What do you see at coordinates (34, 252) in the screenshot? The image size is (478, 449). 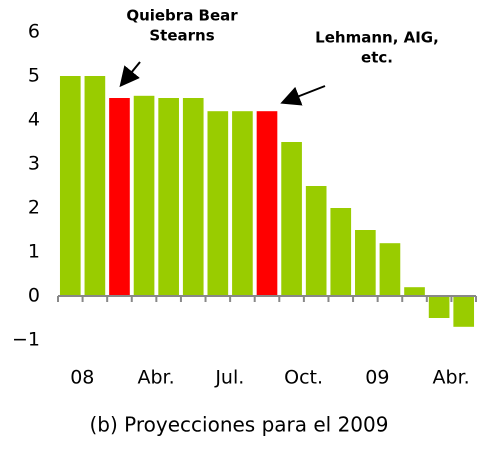 I see `y-tick-label: 1` at bounding box center [34, 252].